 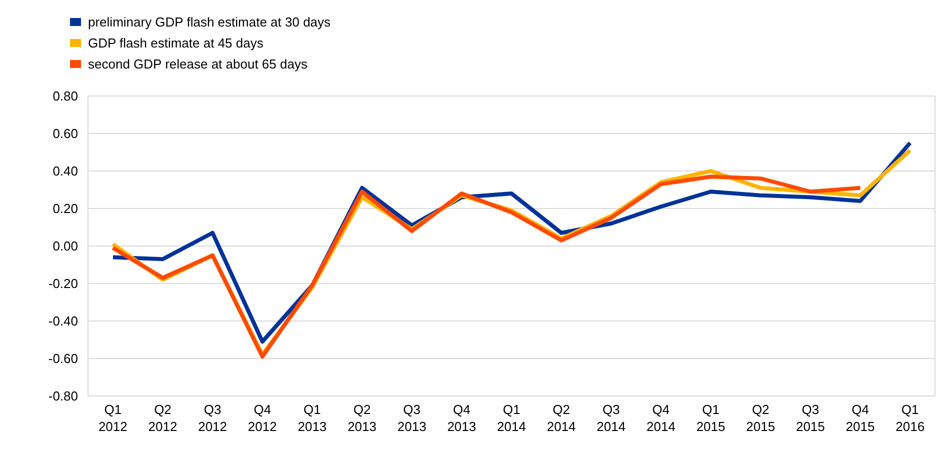 I want to click on x-tick-label: Q2 2012, so click(x=163, y=418).